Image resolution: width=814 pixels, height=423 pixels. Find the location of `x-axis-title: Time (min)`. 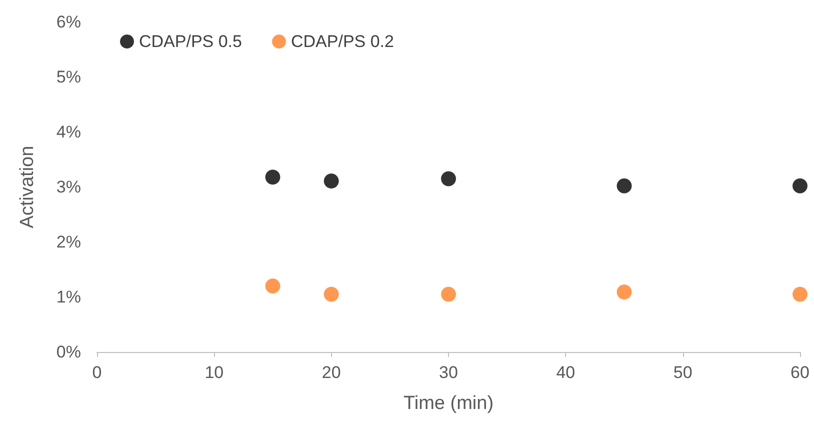

x-axis-title: Time (min) is located at coordinates (448, 403).